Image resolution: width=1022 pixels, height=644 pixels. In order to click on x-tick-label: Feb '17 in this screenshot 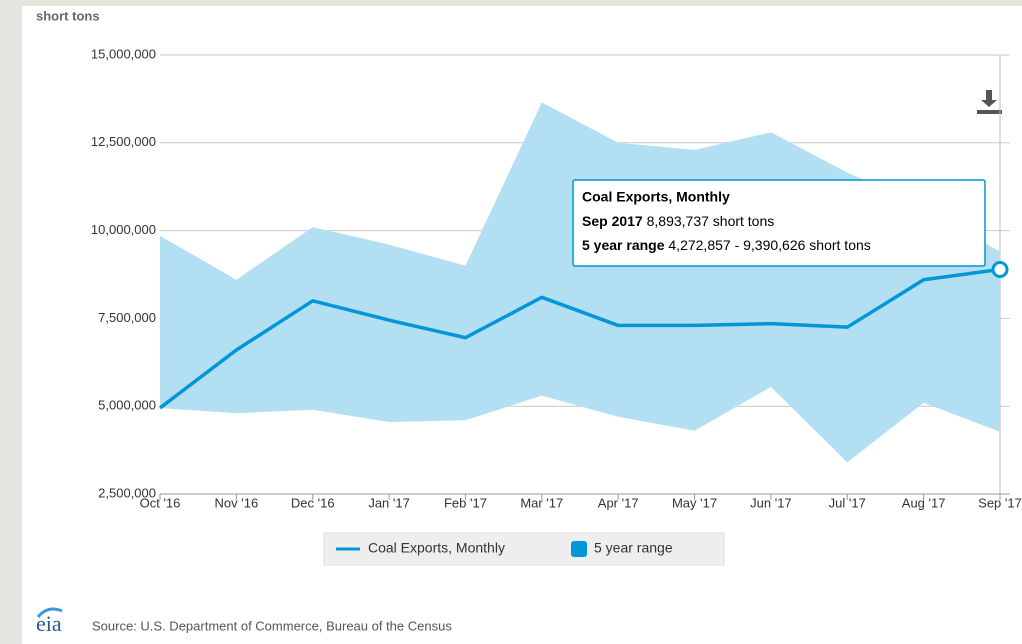, I will do `click(465, 502)`.